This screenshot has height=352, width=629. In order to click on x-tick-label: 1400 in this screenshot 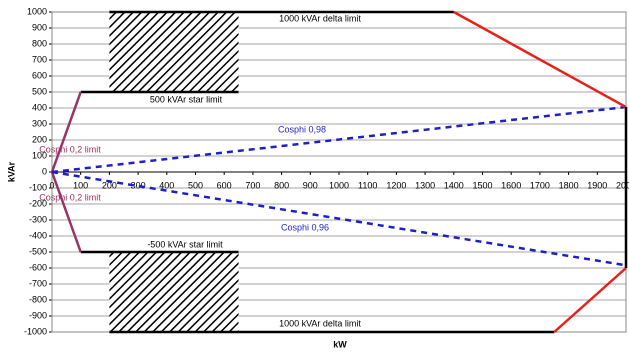, I will do `click(454, 185)`.